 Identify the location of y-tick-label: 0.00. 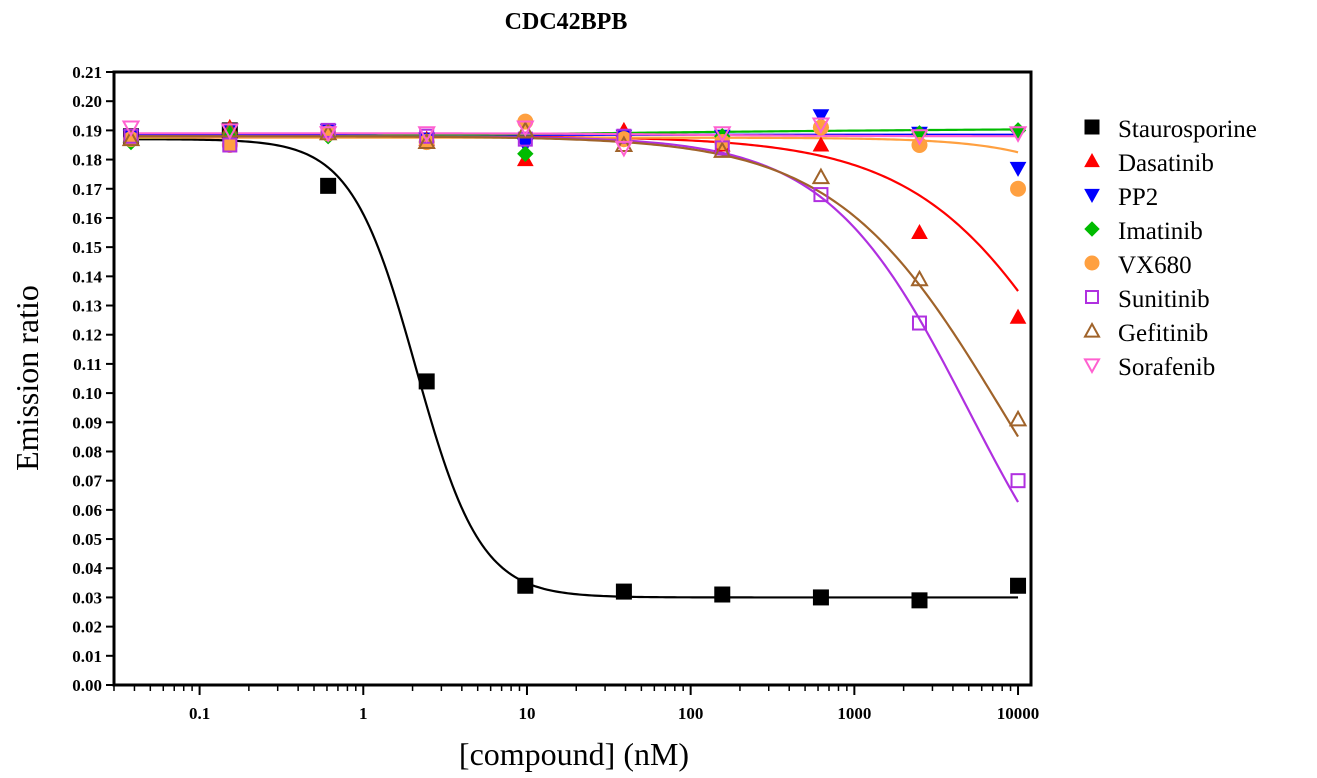
(87, 685).